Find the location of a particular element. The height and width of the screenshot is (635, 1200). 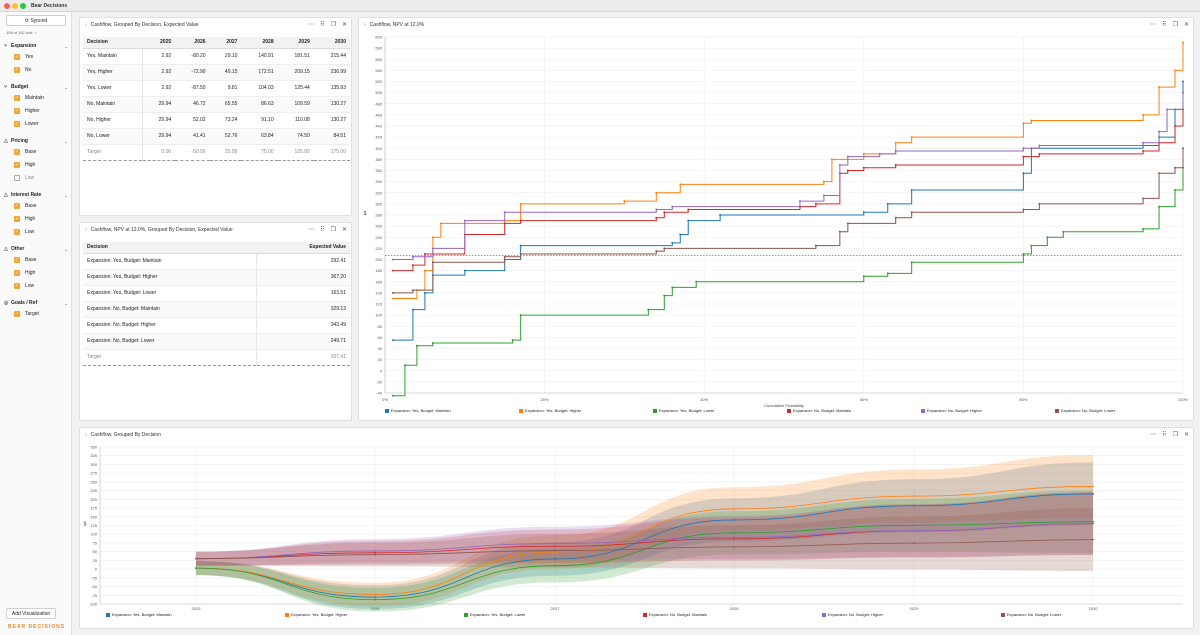

close-window-button is located at coordinates (7, 6).